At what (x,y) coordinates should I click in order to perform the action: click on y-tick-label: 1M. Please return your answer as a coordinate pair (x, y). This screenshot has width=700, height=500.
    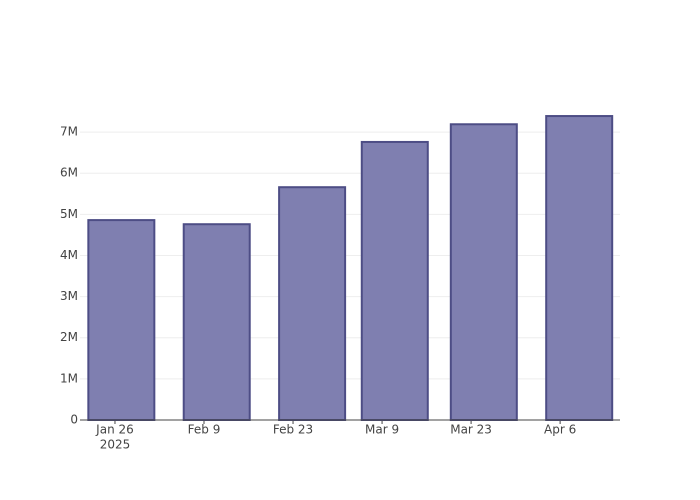
    Looking at the image, I should click on (69, 378).